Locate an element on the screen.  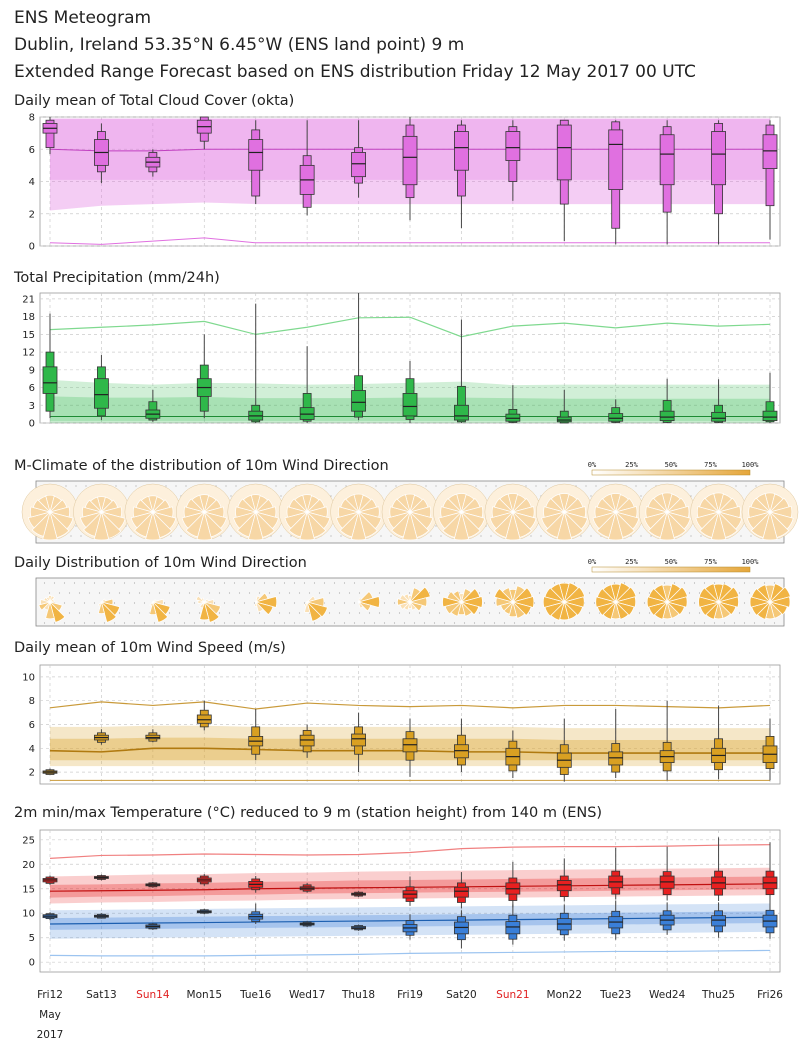
day-label-mon15: Mon15 is located at coordinates (205, 995).